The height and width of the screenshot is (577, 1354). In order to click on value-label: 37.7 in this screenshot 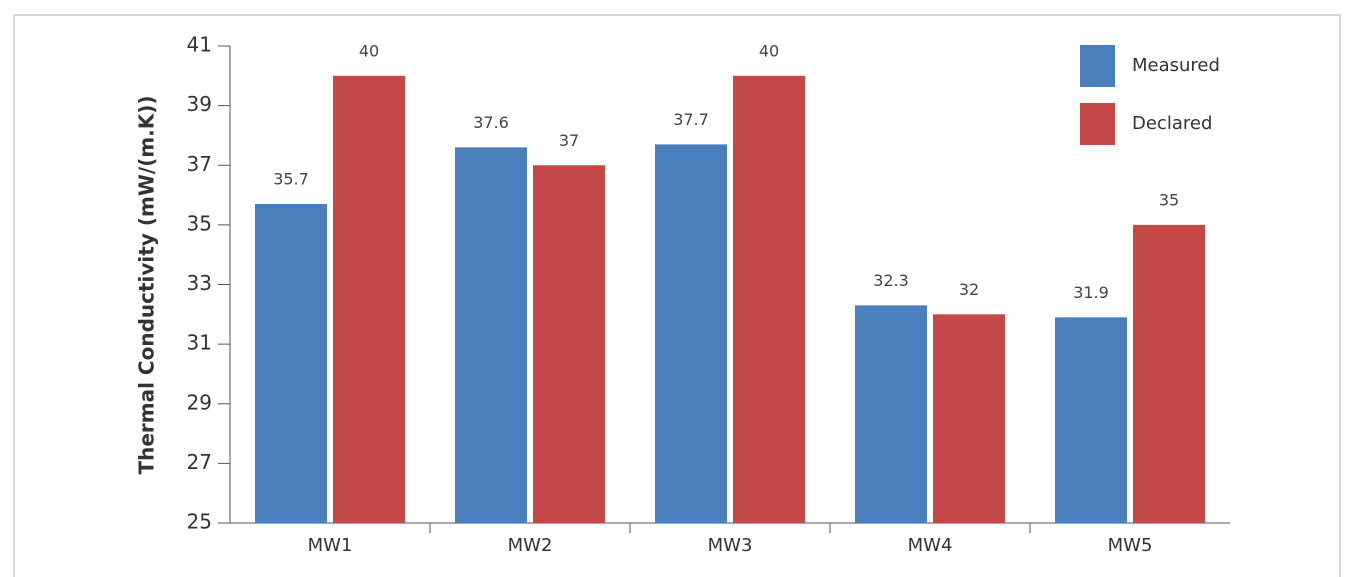, I will do `click(691, 119)`.